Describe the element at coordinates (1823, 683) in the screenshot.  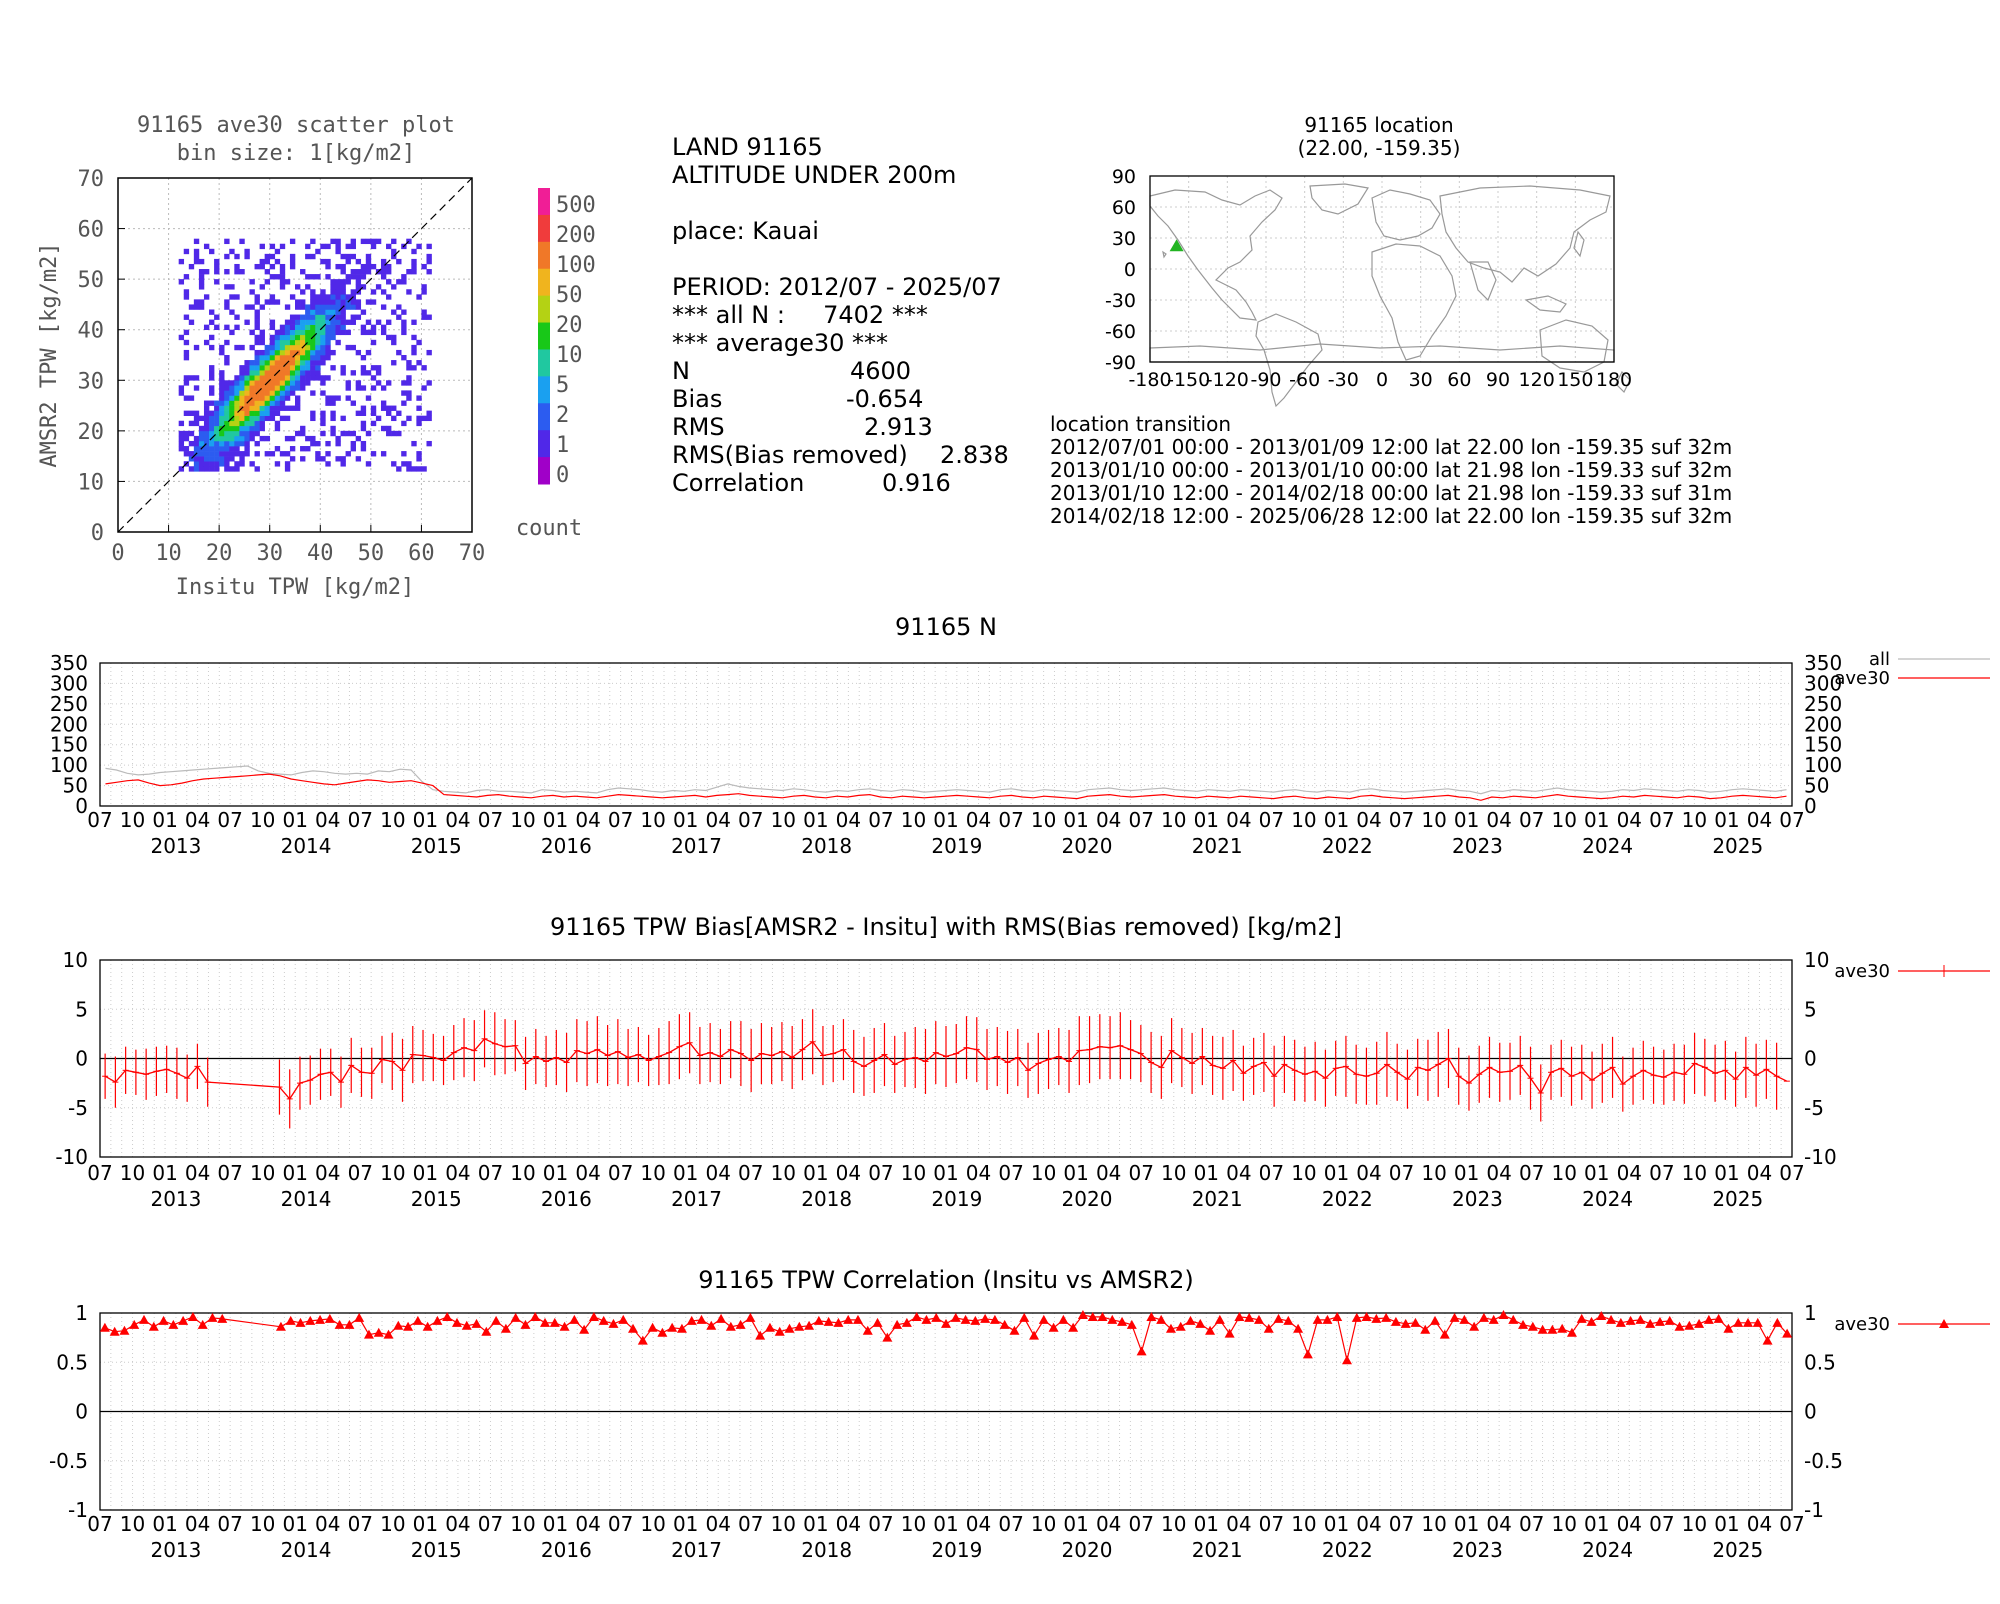
I see `ts-y-tick-label-right: 300` at that location.